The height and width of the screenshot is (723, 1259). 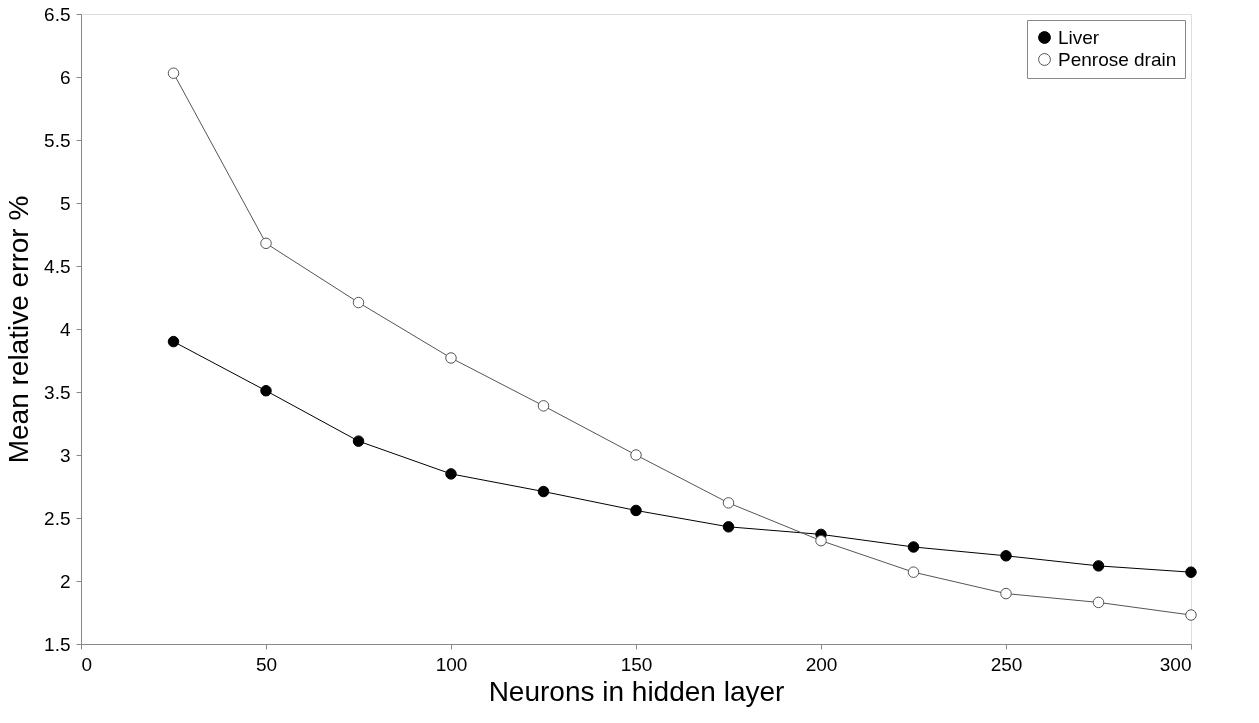 I want to click on x-axis-title: Neurons in hidden layer, so click(x=636, y=691).